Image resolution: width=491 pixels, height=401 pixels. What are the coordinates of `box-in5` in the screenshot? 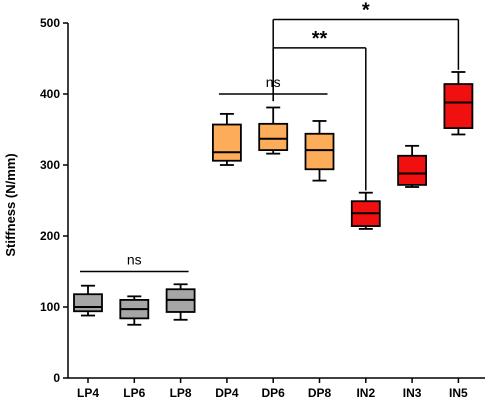 It's located at (458, 103).